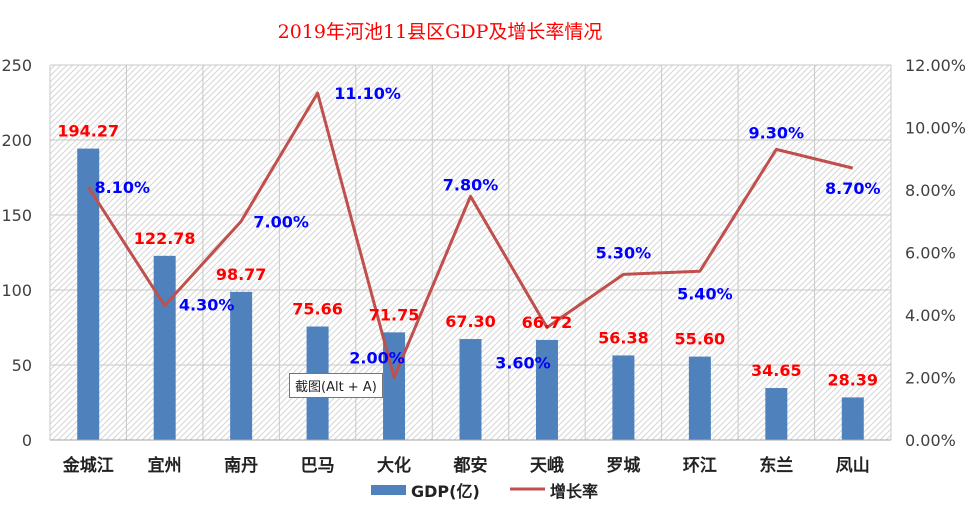 The width and height of the screenshot is (973, 518). What do you see at coordinates (470, 465) in the screenshot?
I see `x-tick-label: 都安` at bounding box center [470, 465].